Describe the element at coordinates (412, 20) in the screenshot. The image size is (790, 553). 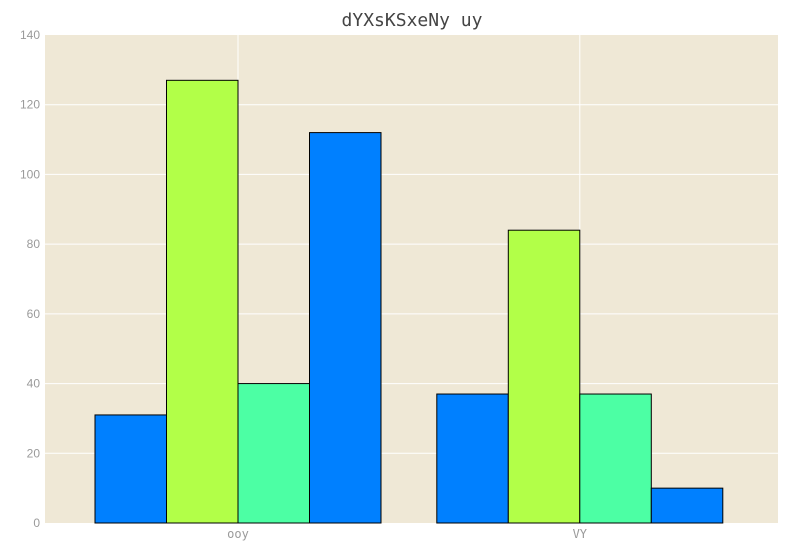
I see `chart-title: dYXsKSxeNy uy` at that location.